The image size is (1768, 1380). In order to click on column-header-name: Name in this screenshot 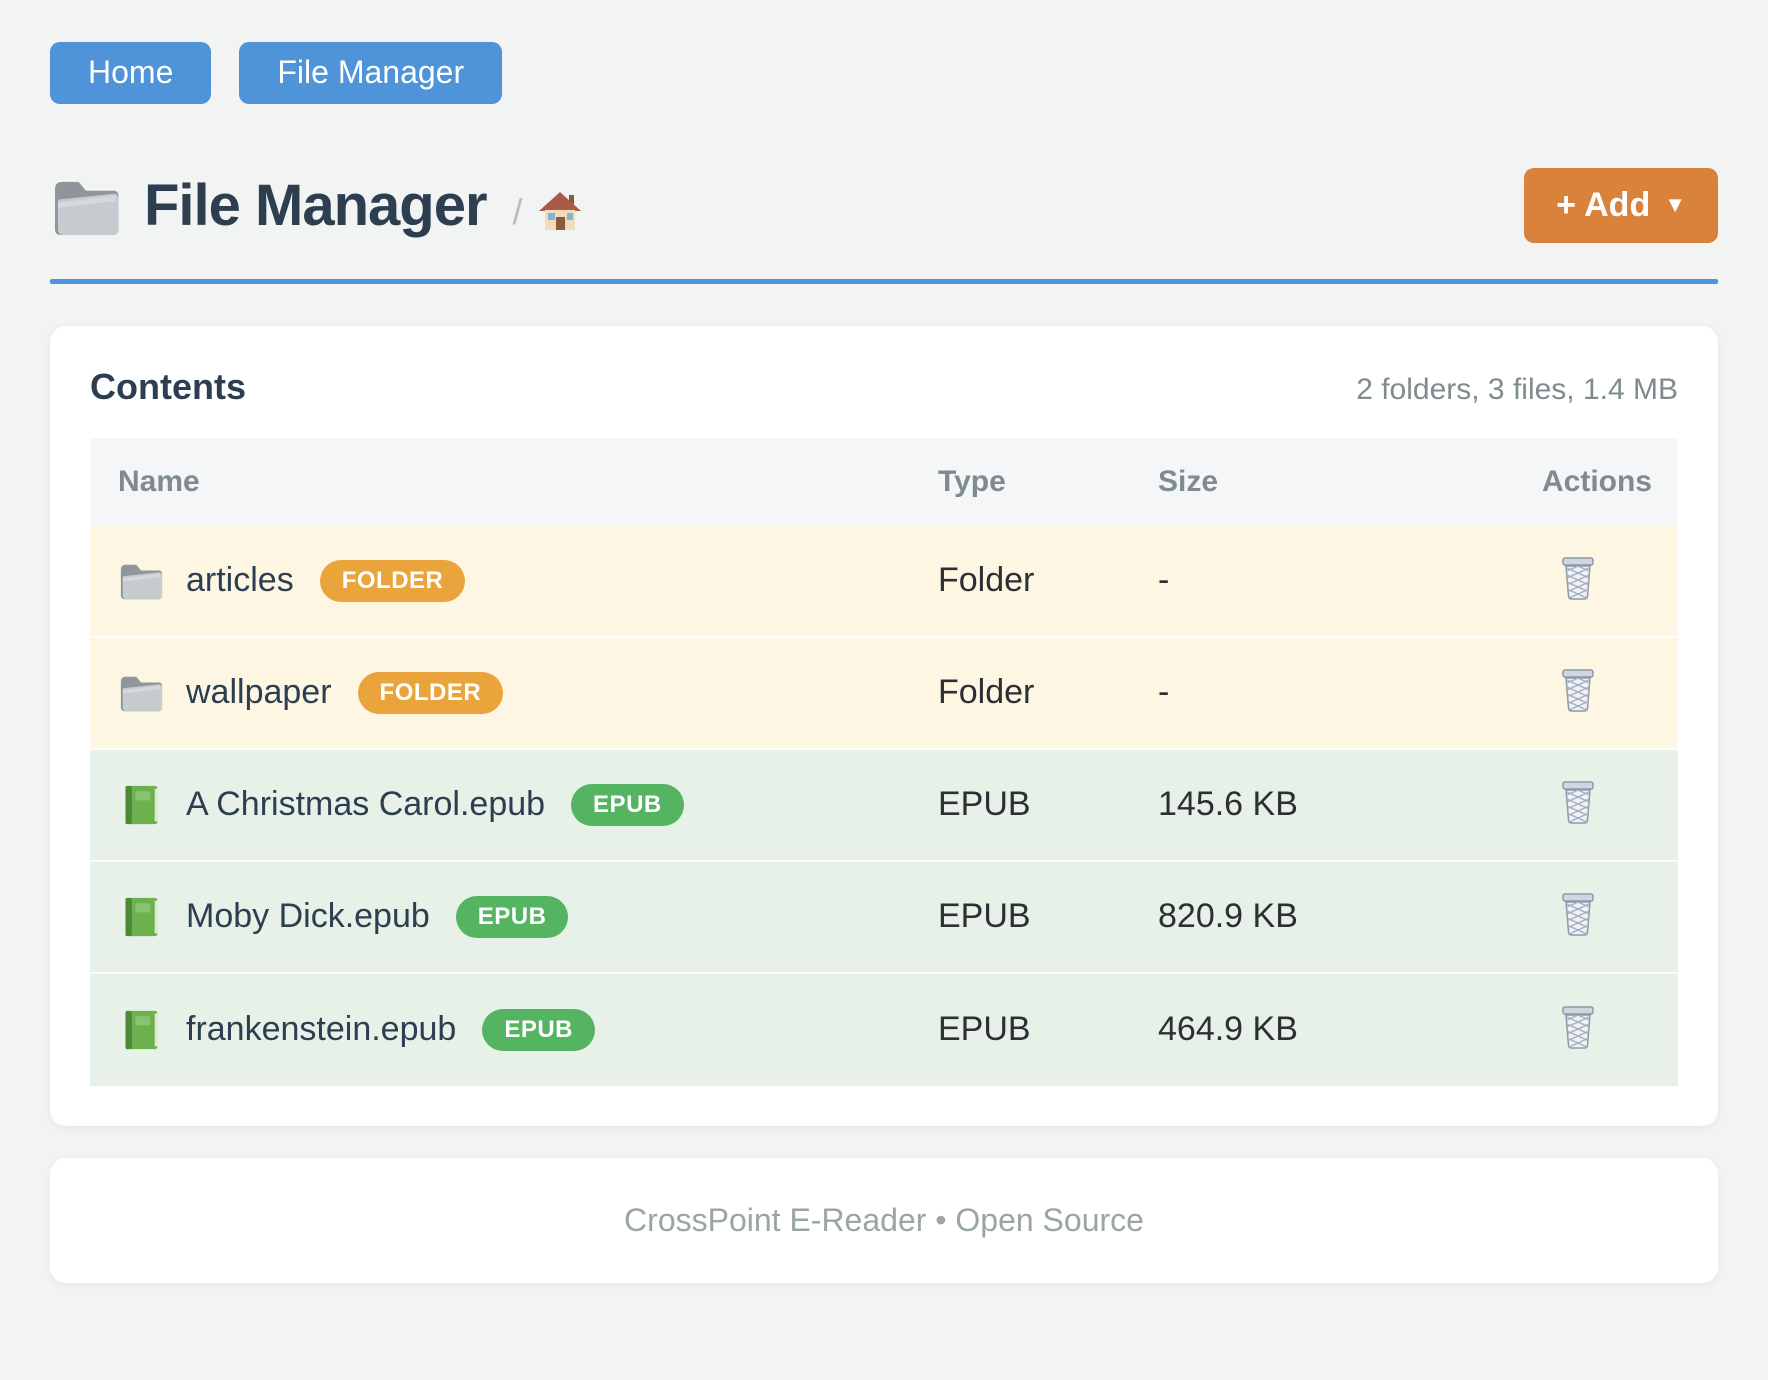, I will do `click(159, 481)`.